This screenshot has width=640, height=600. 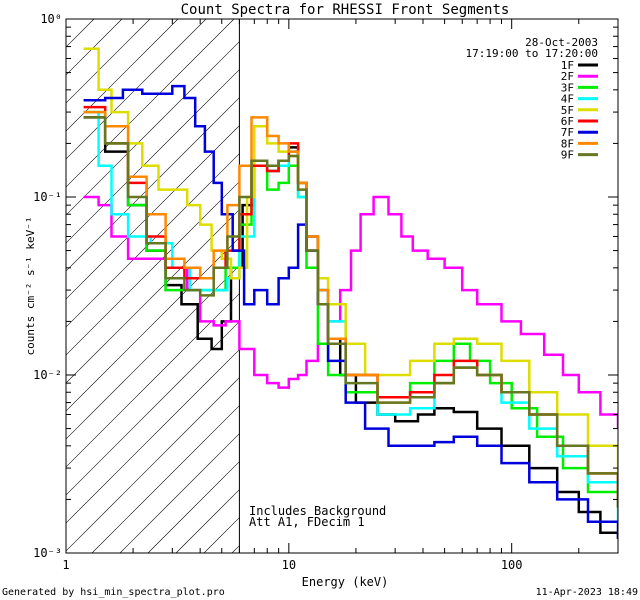 I want to click on footer-timestamp: 11-Apr-2023 18:49, so click(x=587, y=592).